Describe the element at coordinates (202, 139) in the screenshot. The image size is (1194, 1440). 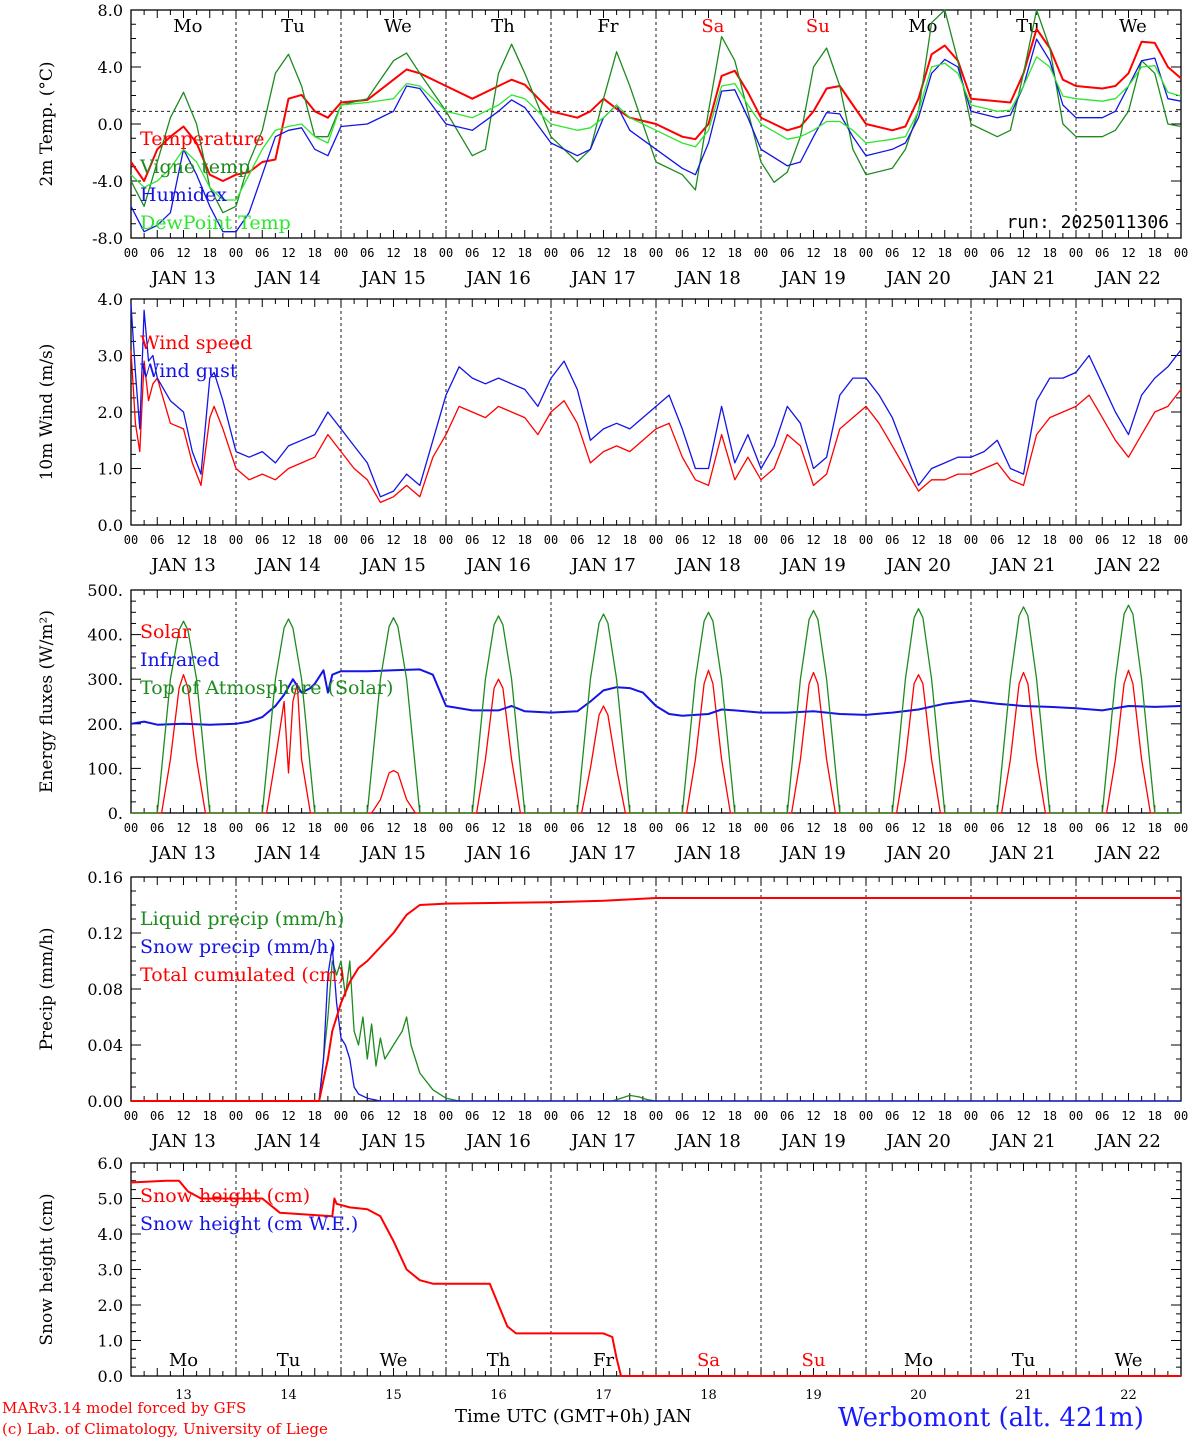
I see `legend-entry: Temperature` at that location.